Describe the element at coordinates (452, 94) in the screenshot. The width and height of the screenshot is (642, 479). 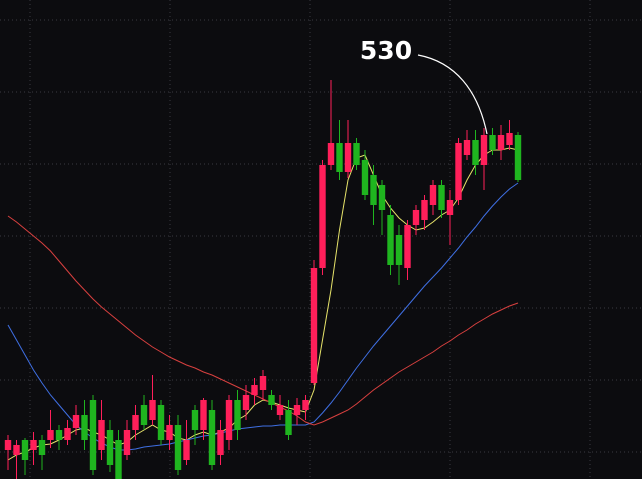
I see `annotation-leader` at that location.